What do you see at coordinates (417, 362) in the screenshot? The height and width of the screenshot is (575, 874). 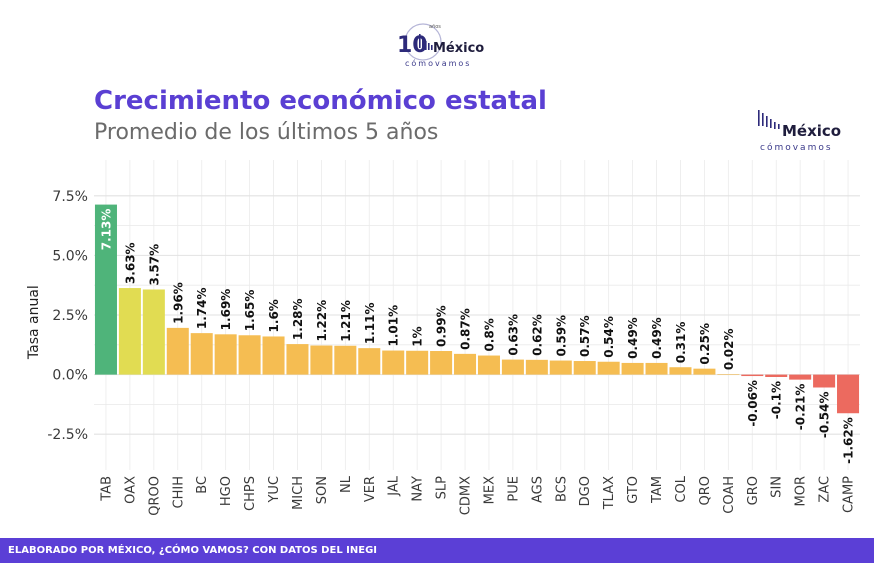 I see `bar-nay` at bounding box center [417, 362].